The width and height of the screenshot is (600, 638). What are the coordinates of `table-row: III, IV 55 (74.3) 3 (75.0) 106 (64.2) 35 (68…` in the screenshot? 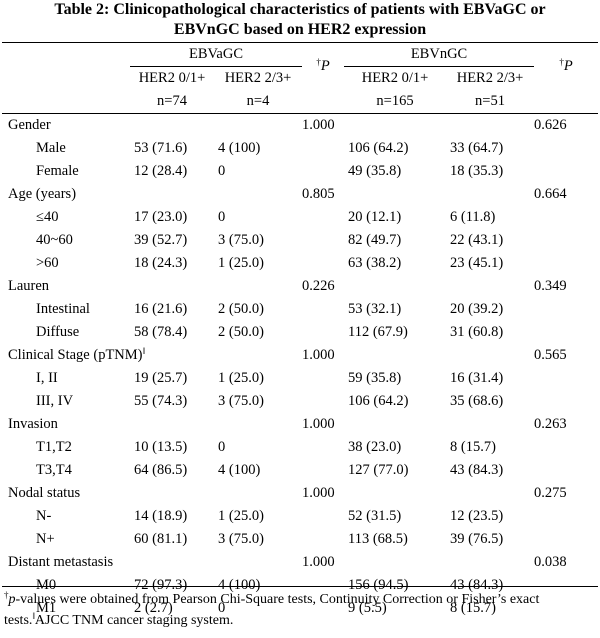 It's located at (300, 401).